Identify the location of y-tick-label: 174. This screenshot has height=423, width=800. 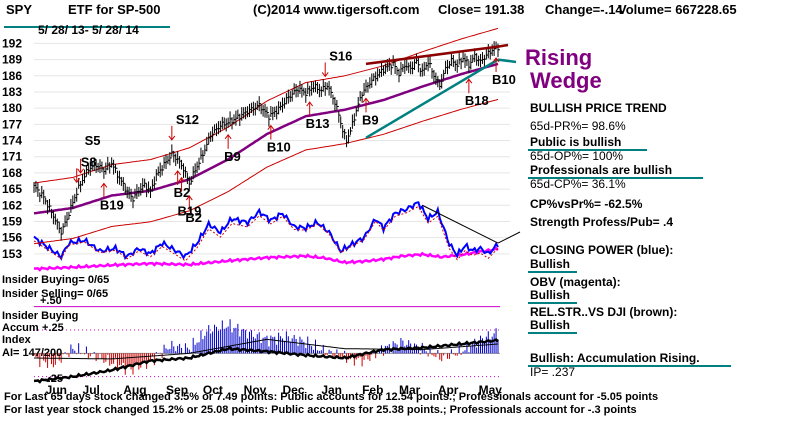
(12, 141).